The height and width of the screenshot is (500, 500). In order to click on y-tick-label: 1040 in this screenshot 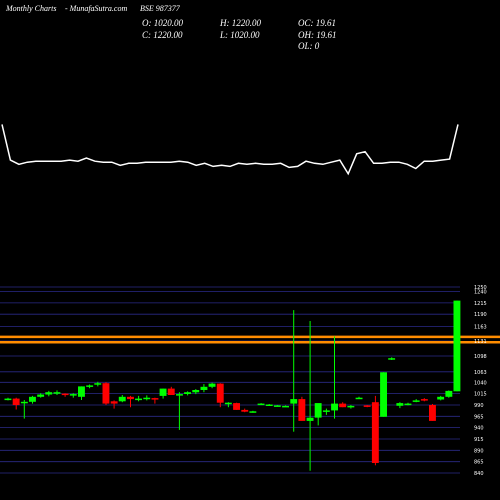, I will do `click(480, 383)`.